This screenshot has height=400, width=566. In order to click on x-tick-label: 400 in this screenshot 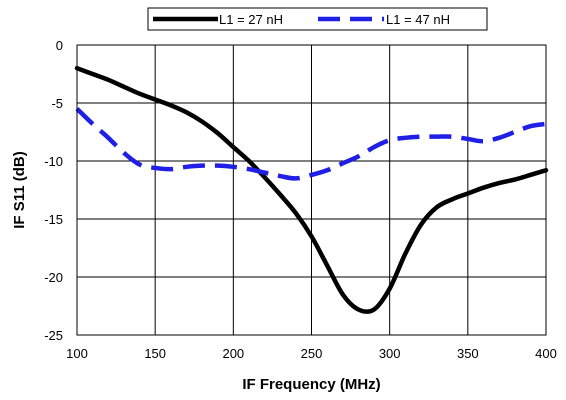, I will do `click(546, 353)`.